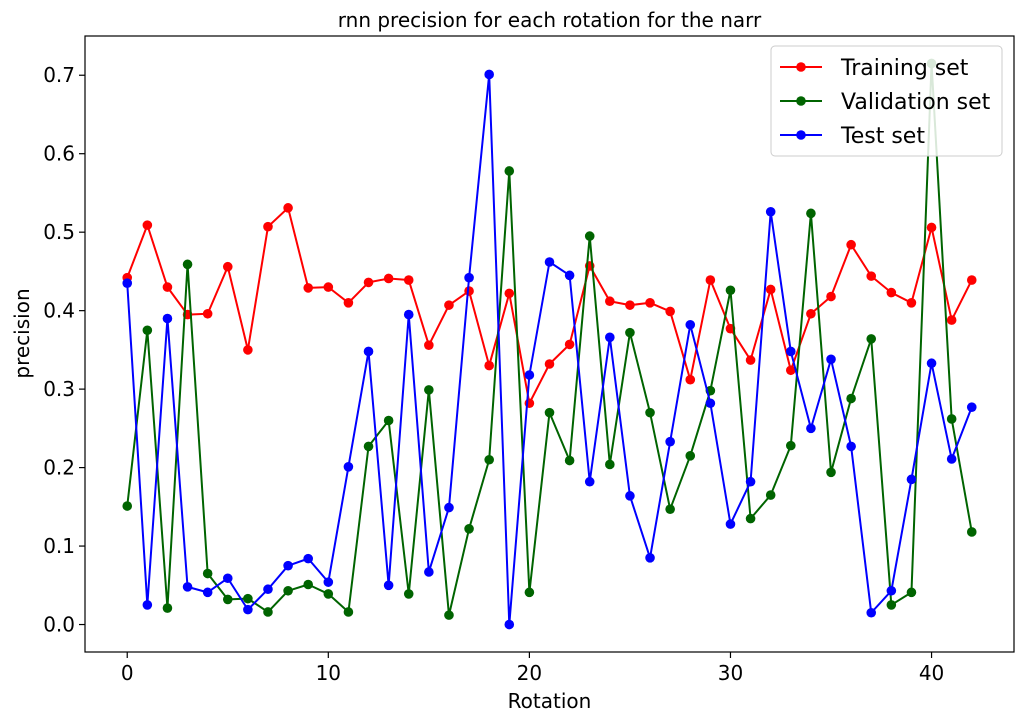 Image resolution: width=1023 pixels, height=723 pixels. I want to click on y-tick-label: 0.6, so click(59, 154).